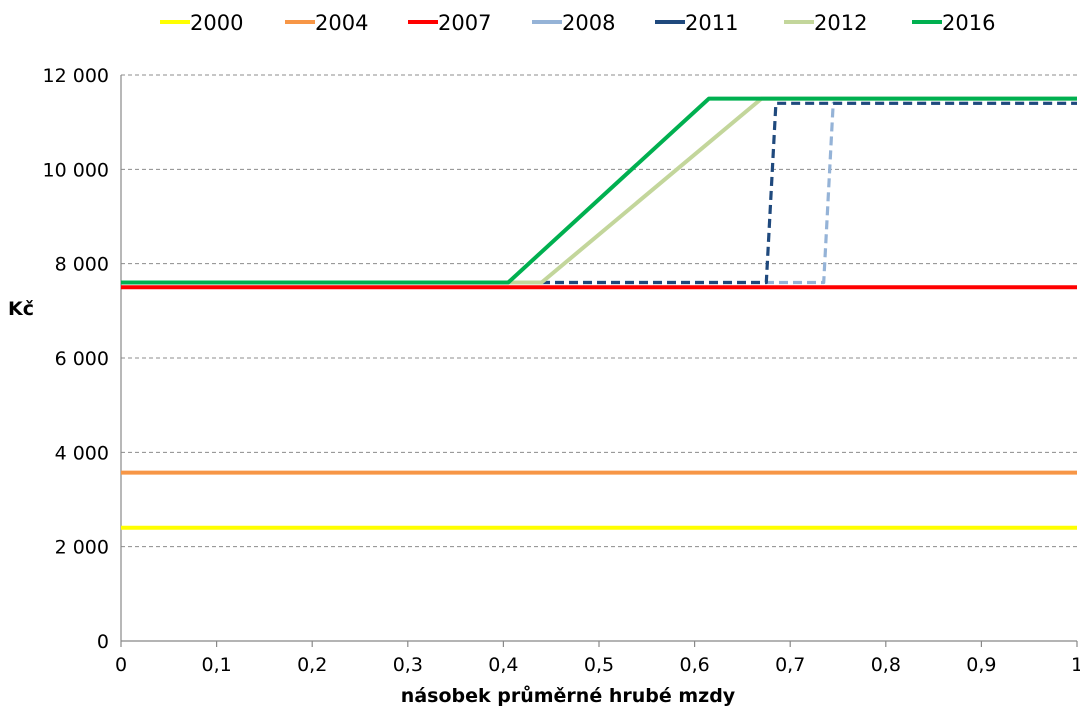 The width and height of the screenshot is (1080, 726). What do you see at coordinates (599, 665) in the screenshot?
I see `x-tick-label-5: 0,5` at bounding box center [599, 665].